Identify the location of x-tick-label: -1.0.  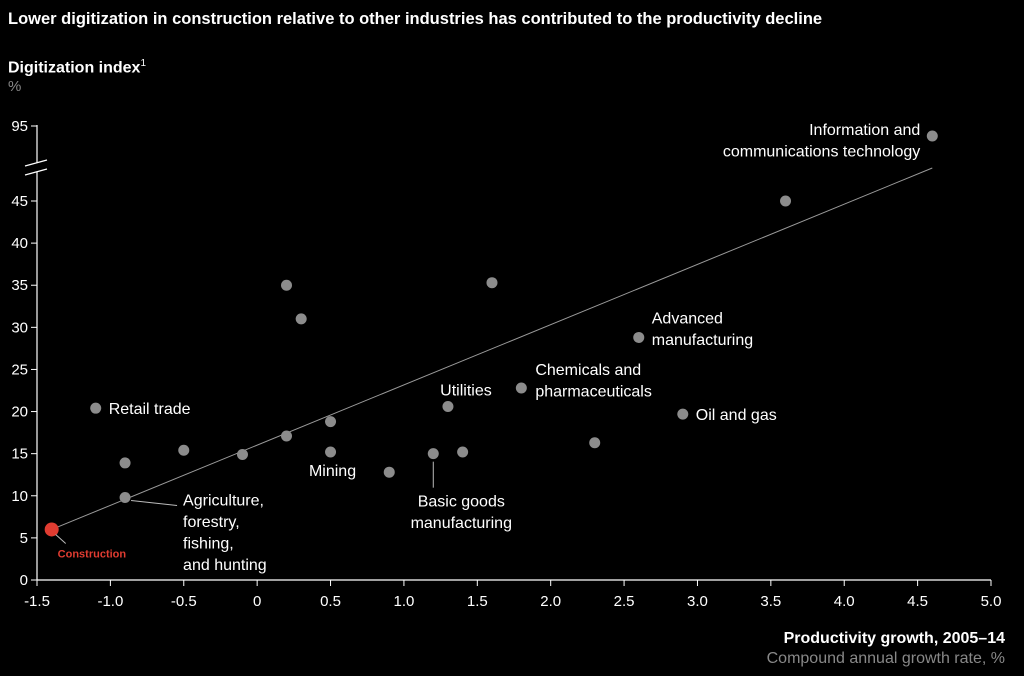
(110, 601).